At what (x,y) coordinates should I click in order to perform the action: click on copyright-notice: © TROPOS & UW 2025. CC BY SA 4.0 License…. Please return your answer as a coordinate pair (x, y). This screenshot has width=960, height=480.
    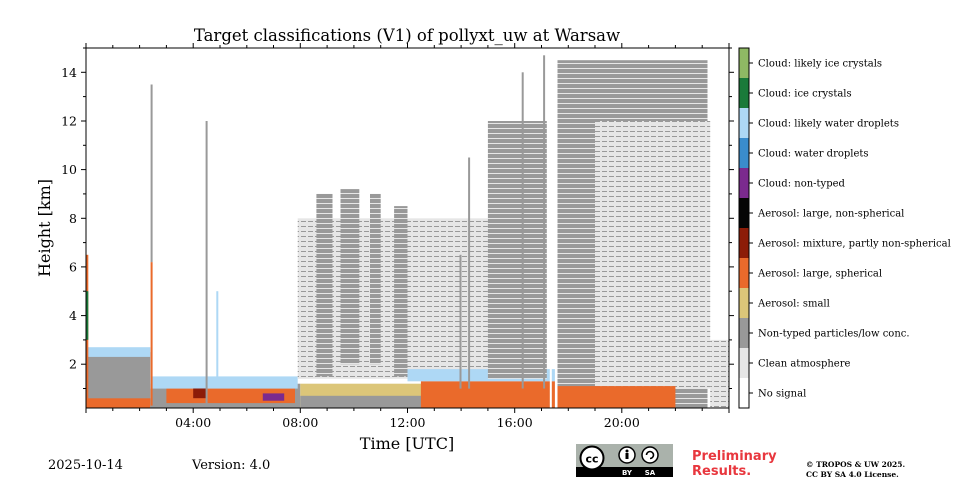
    Looking at the image, I should click on (855, 470).